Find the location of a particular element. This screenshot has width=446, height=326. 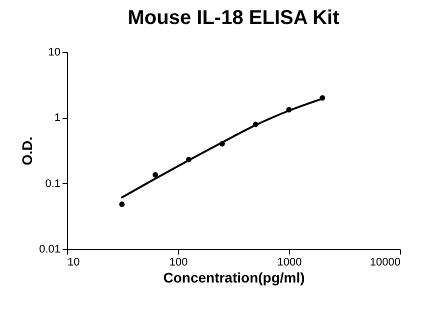

y-tick-label: 1 is located at coordinates (57, 118).